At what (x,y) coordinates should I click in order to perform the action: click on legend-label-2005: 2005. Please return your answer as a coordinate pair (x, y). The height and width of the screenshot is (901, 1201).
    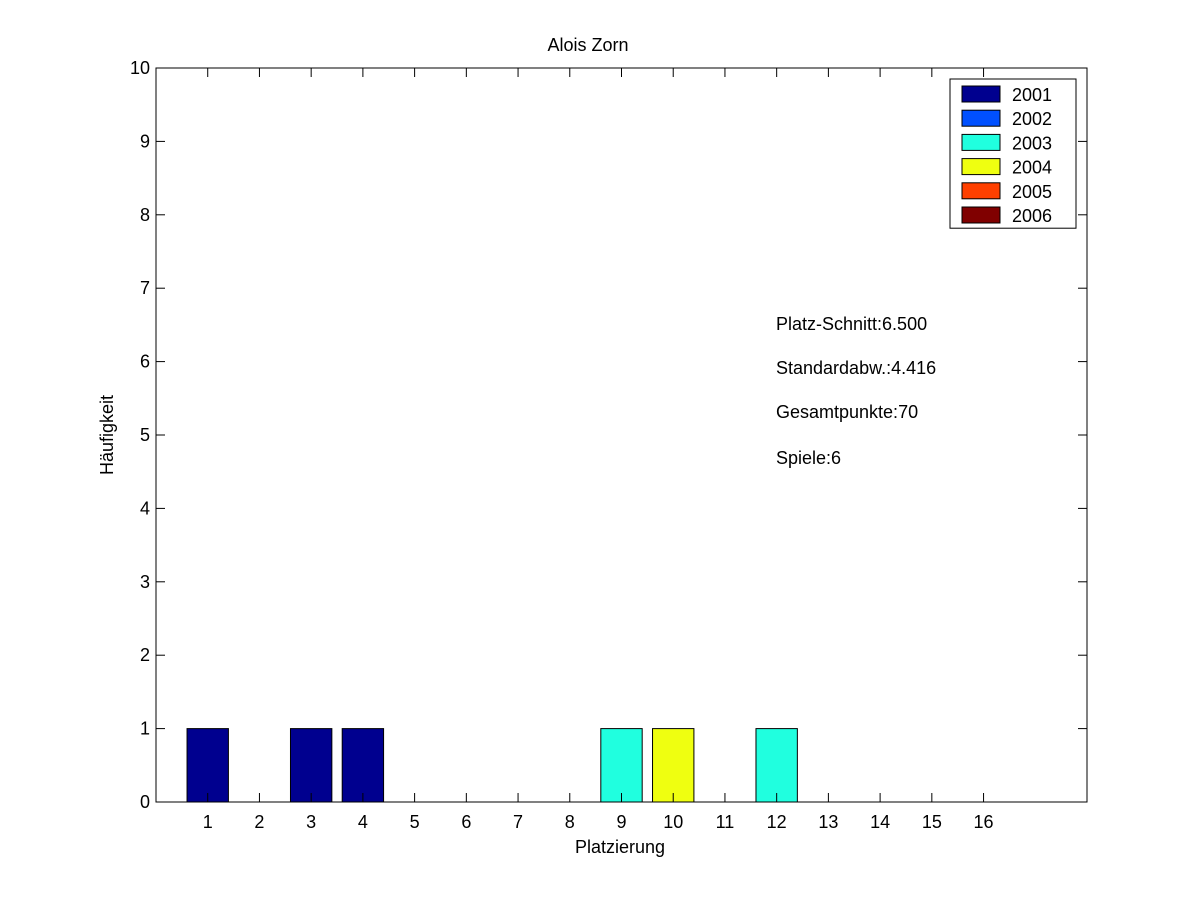
    Looking at the image, I should click on (1032, 192).